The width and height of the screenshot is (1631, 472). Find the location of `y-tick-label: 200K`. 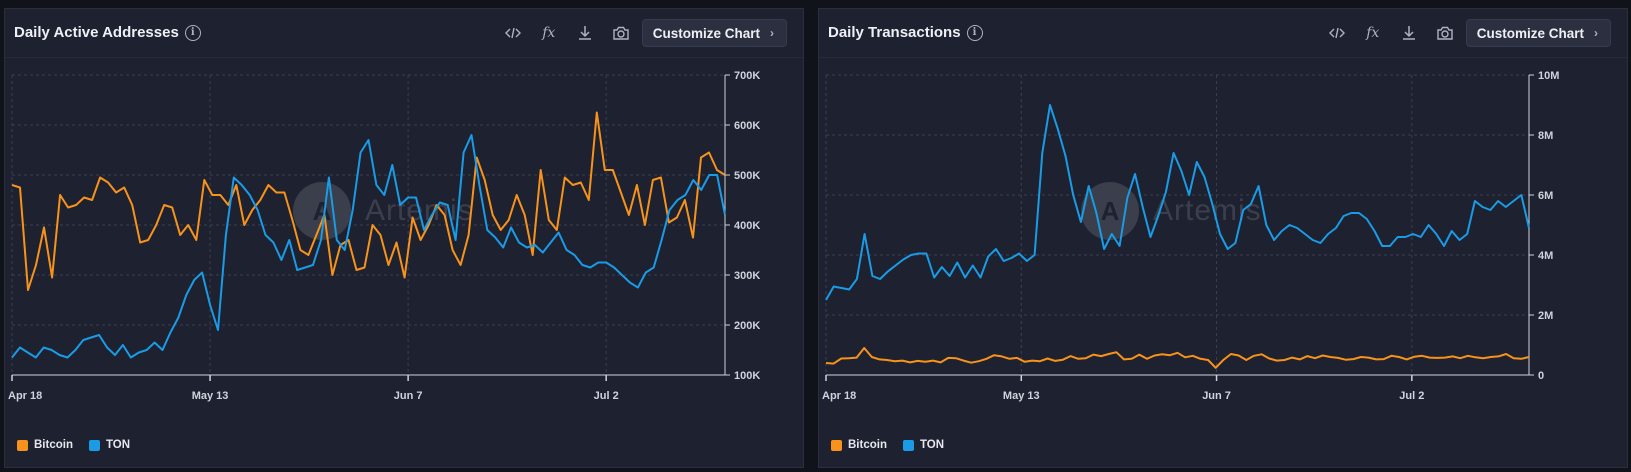

y-tick-label: 200K is located at coordinates (747, 326).